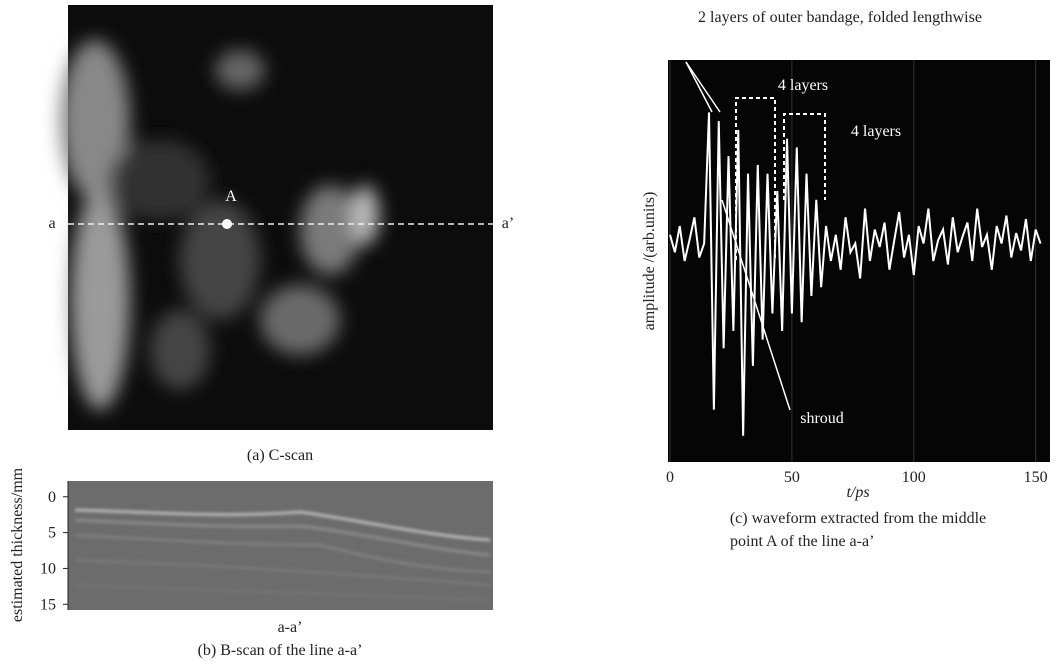  Describe the element at coordinates (280, 650) in the screenshot. I see `caption: (b) B-scan of the line a-a’` at that location.